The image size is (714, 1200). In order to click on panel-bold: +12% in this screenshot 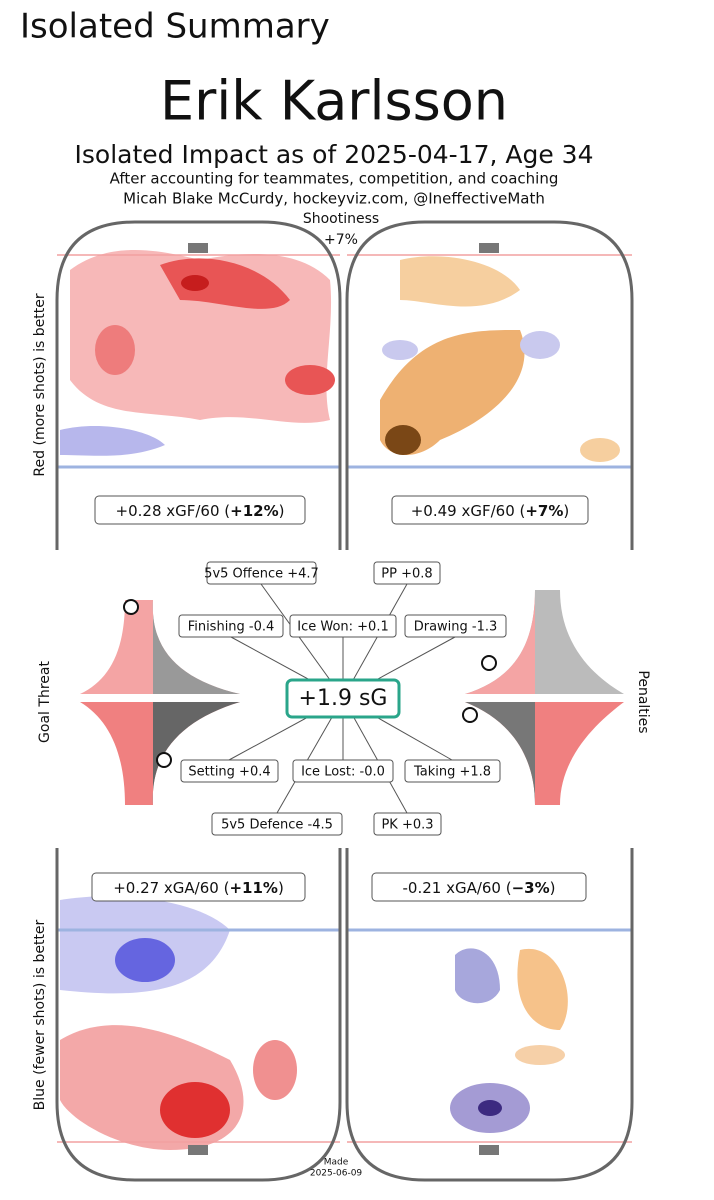, I will do `click(254, 511)`.